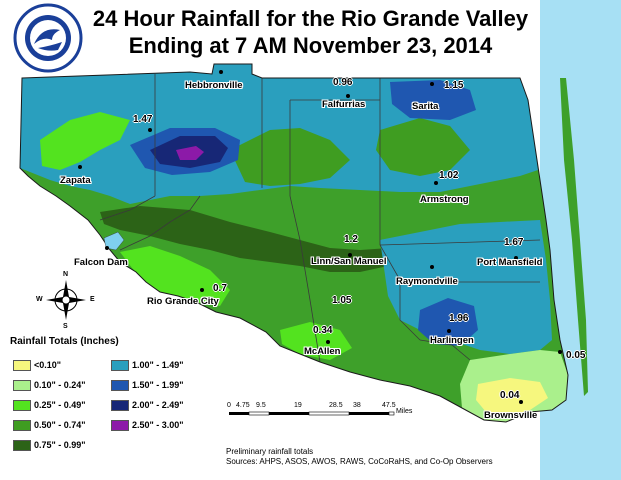 This screenshot has height=480, width=621. I want to click on rainfall-value-brownsville: 0.04, so click(510, 395).